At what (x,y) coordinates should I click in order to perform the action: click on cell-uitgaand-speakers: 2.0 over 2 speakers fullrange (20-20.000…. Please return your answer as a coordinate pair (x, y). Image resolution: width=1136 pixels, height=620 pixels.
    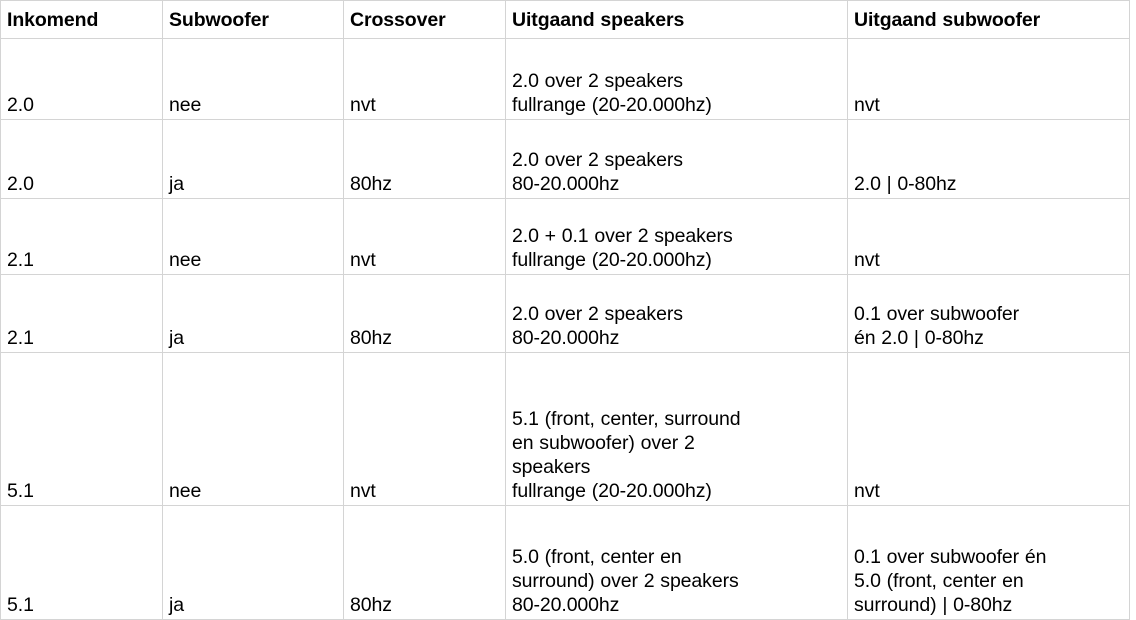
    Looking at the image, I should click on (676, 79).